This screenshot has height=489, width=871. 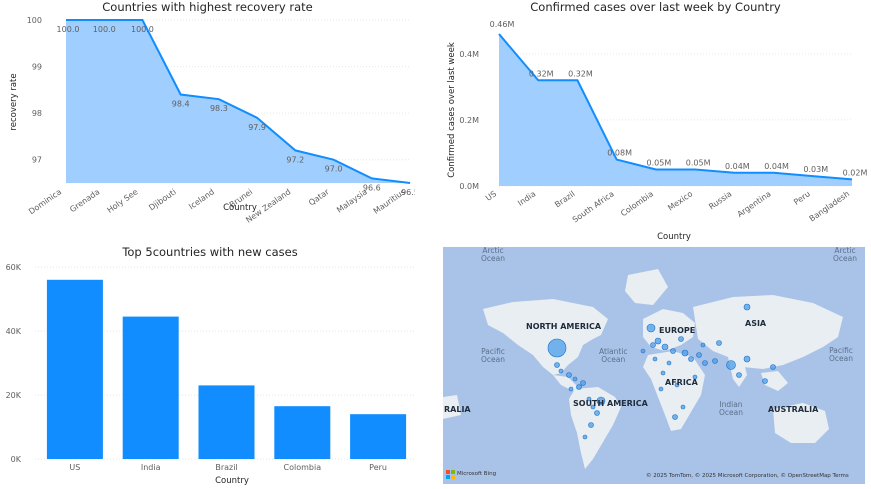 I want to click on ocean-label-atlantic: Atlantic Ocean, so click(x=613, y=355).